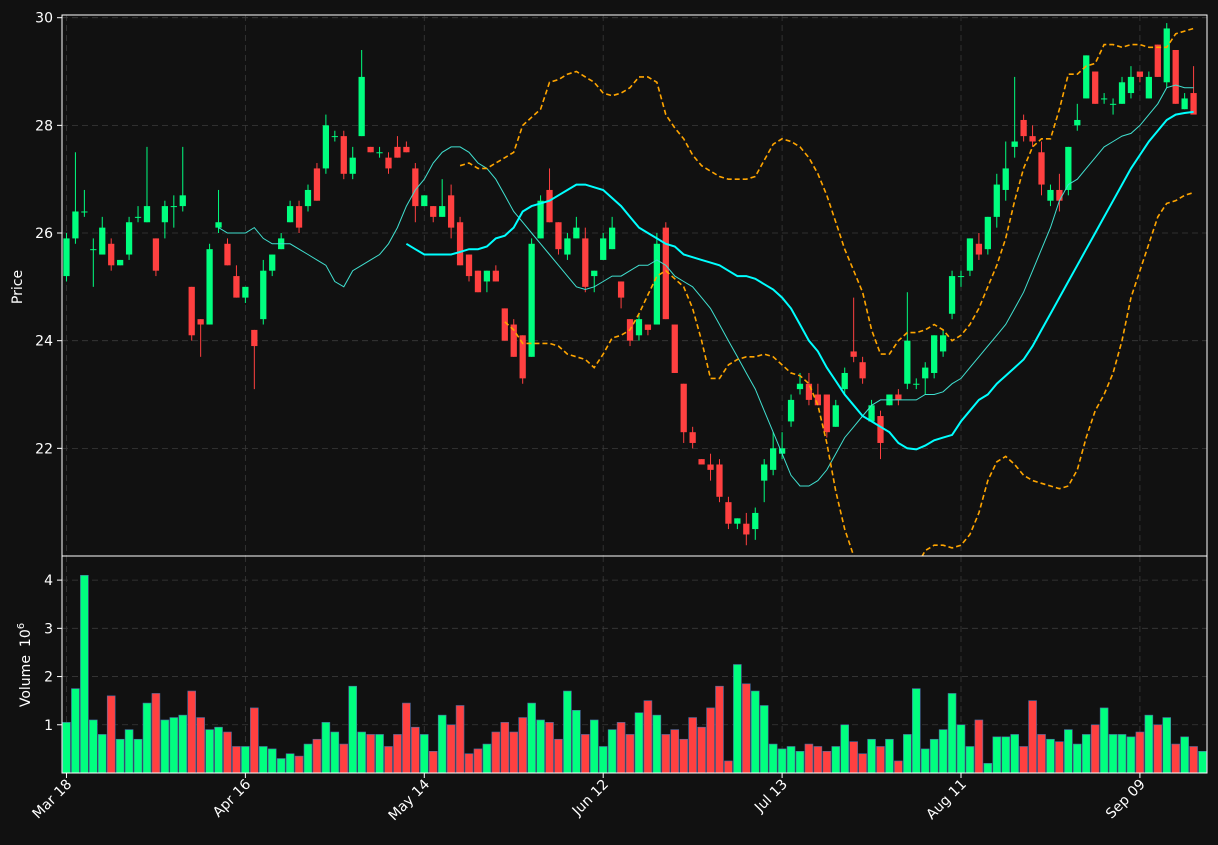 The width and height of the screenshot is (1218, 845). Describe the element at coordinates (48, 678) in the screenshot. I see `volume-tick-label: 2` at that location.